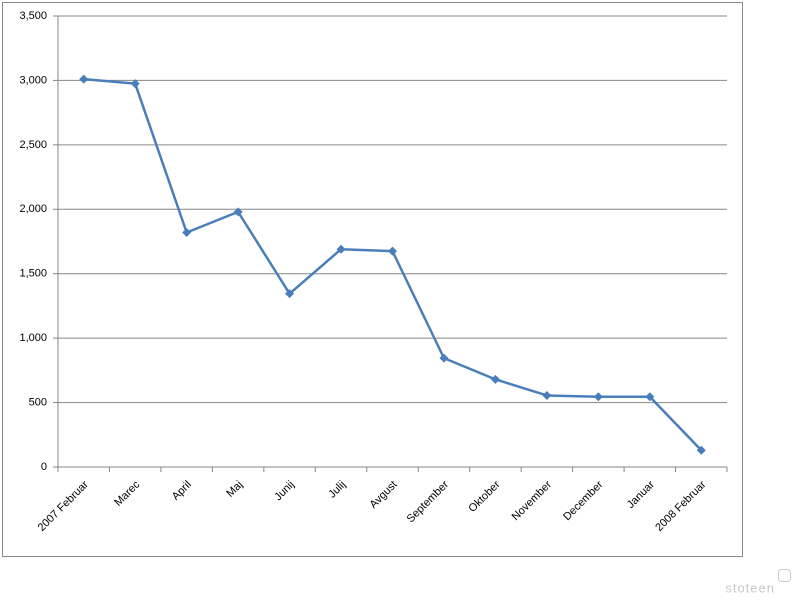  What do you see at coordinates (750, 587) in the screenshot?
I see `watermark: stoteen` at bounding box center [750, 587].